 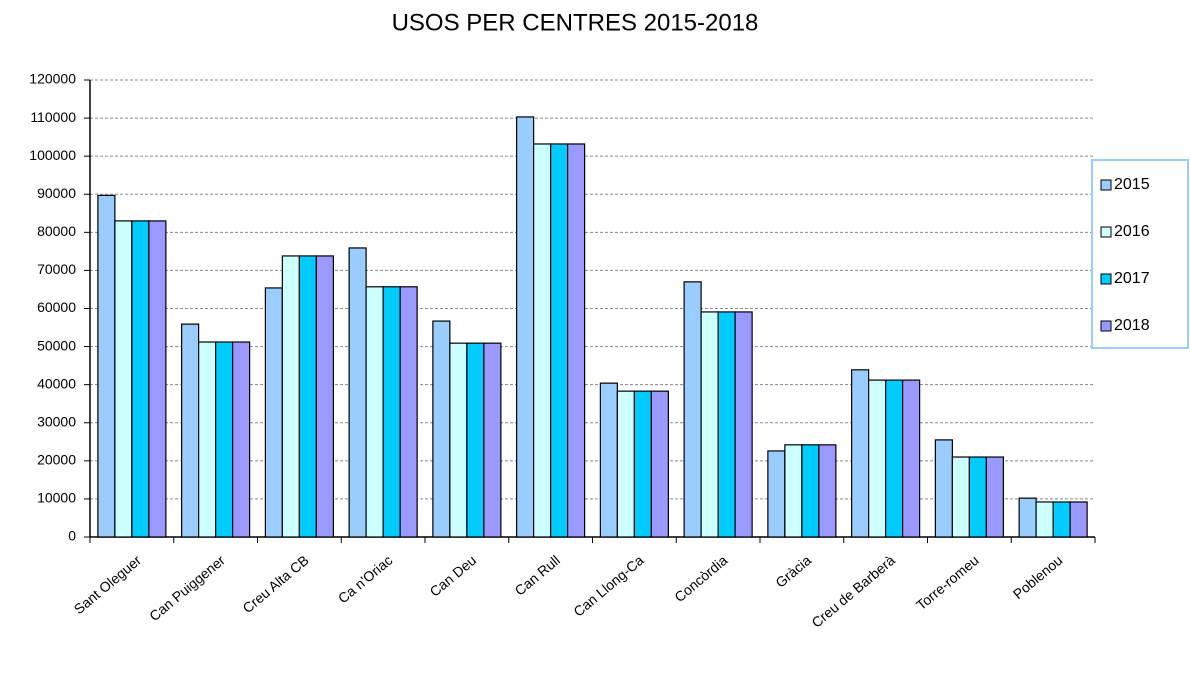 I want to click on x-tick-label: Can Puiggener, so click(x=187, y=588).